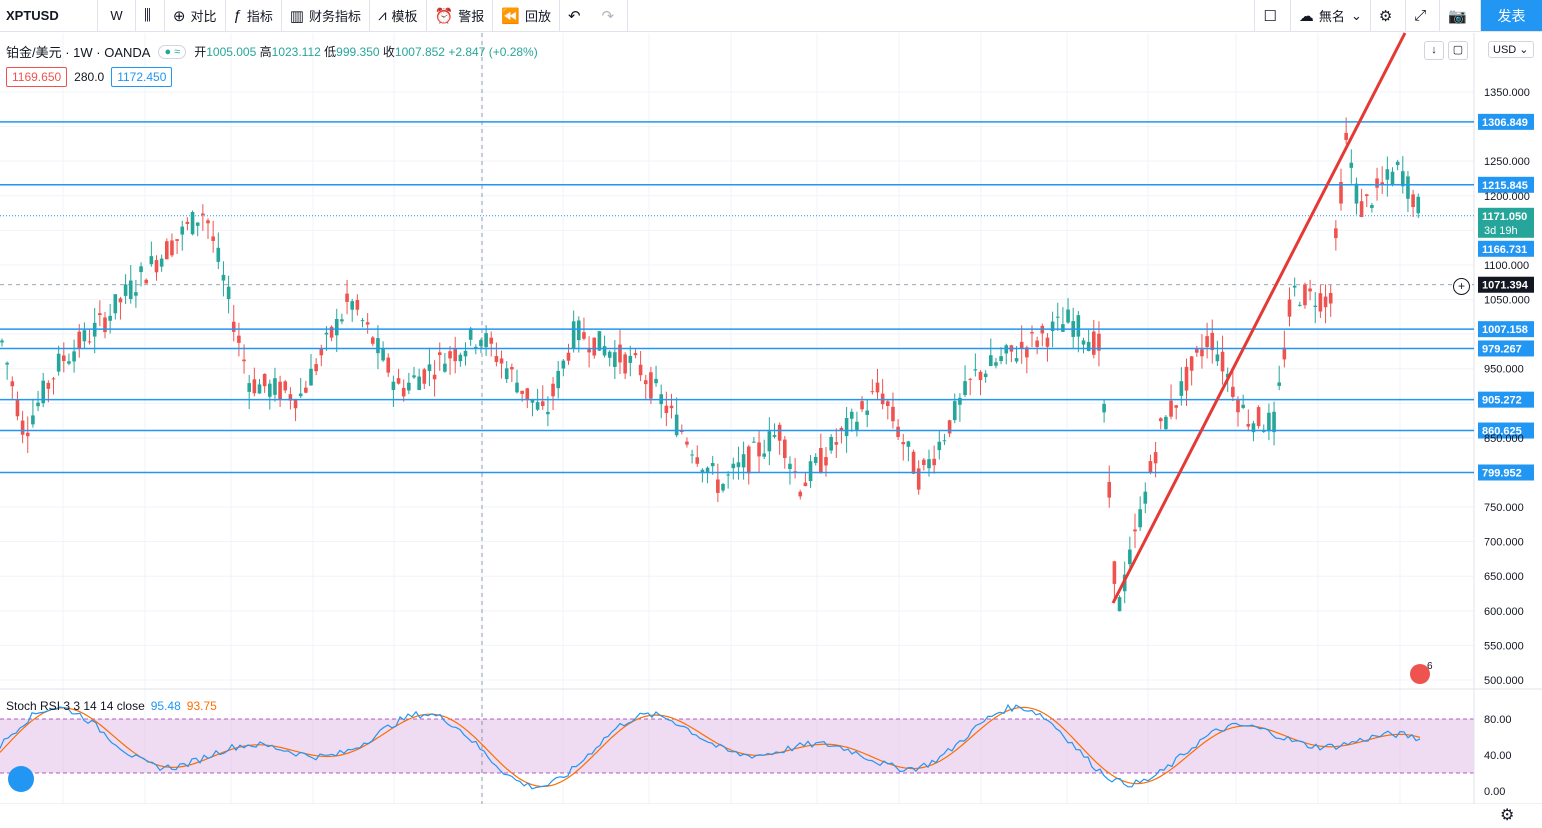 The image size is (1542, 828). Describe the element at coordinates (195, 15) in the screenshot. I see `compare-button: ⊕ 对比` at that location.